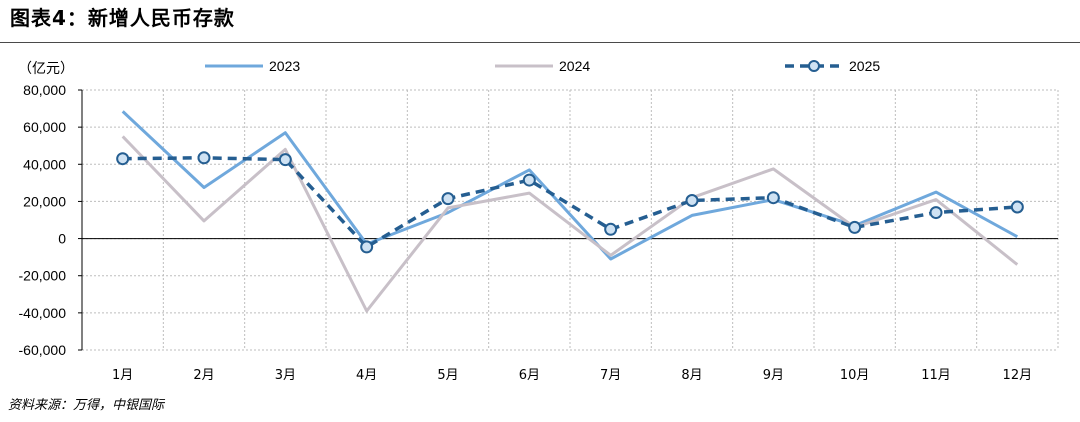 The height and width of the screenshot is (422, 1080). Describe the element at coordinates (936, 375) in the screenshot. I see `x-tick-label: 11月` at that location.